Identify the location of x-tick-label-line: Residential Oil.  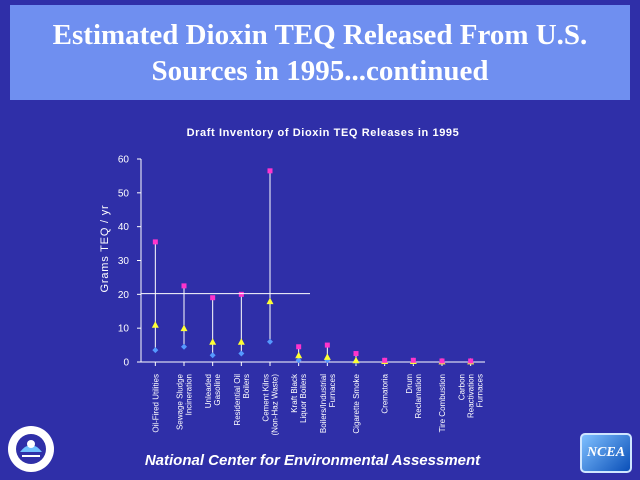
(237, 400).